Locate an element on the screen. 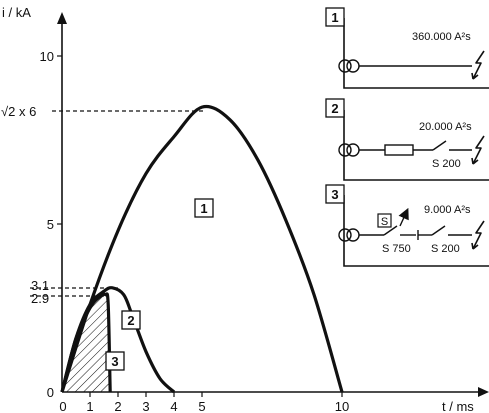  selective-switch-icon is located at coordinates (390, 230).